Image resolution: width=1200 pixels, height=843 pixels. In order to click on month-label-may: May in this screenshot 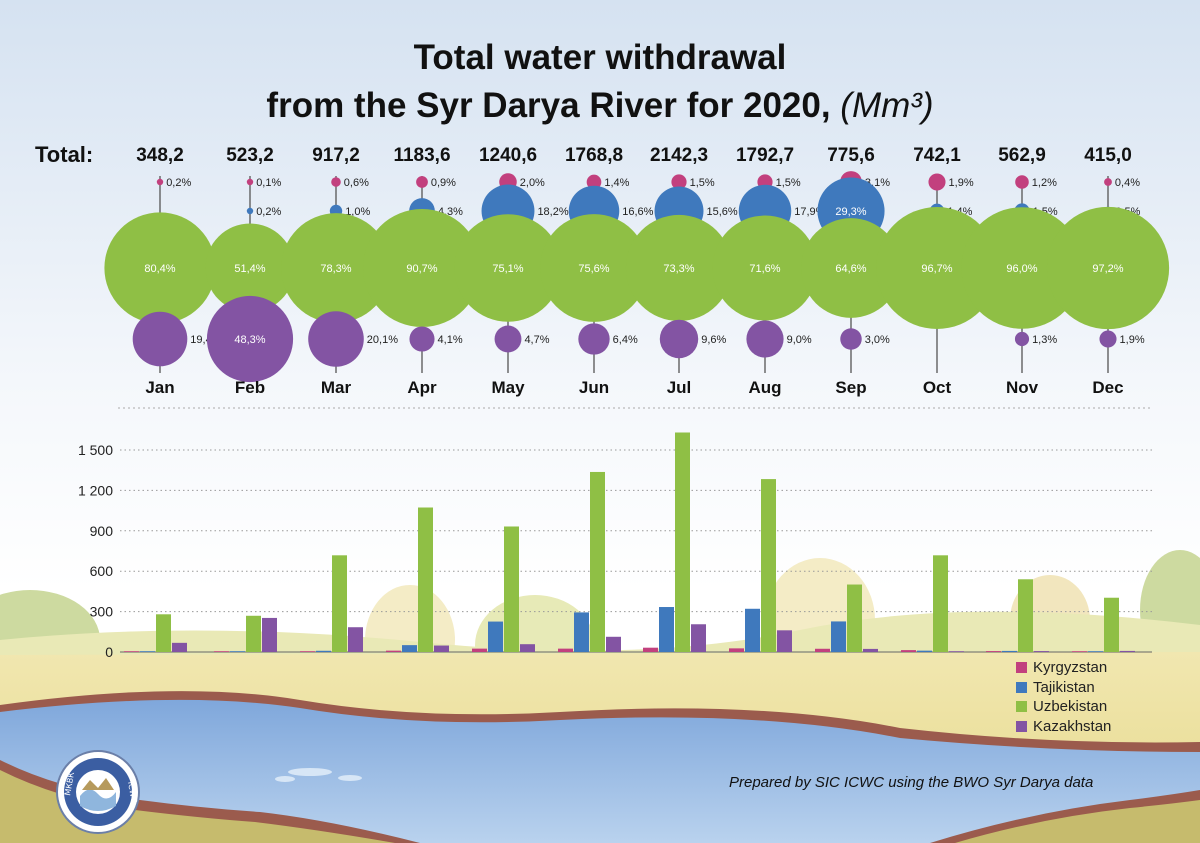, I will do `click(508, 387)`.